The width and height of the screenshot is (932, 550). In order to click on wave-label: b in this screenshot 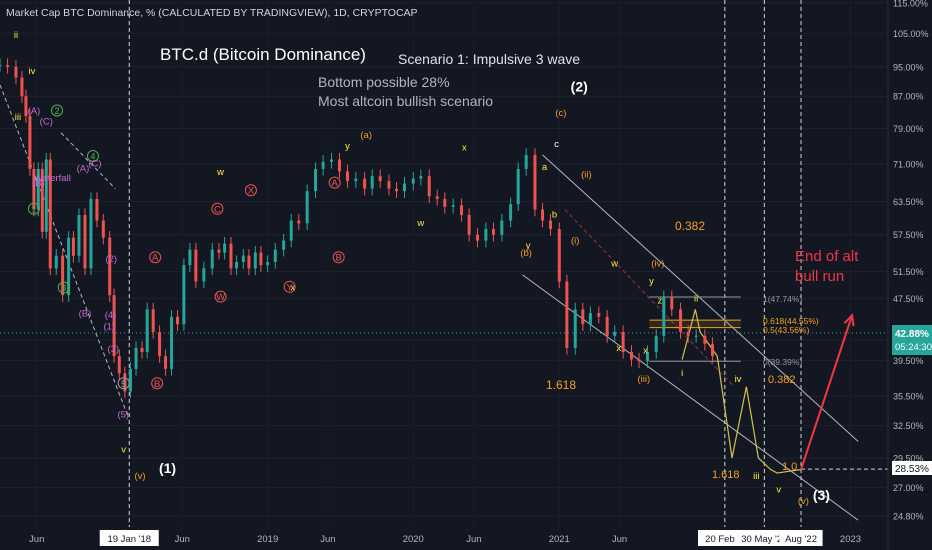, I will do `click(554, 215)`.